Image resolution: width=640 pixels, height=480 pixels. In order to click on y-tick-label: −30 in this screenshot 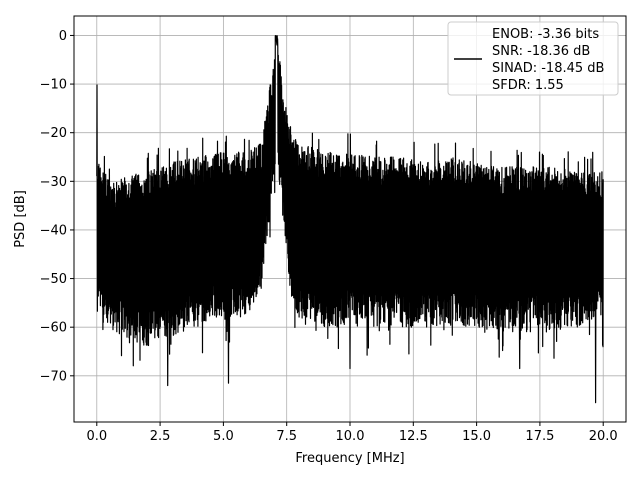, I will do `click(53, 182)`.